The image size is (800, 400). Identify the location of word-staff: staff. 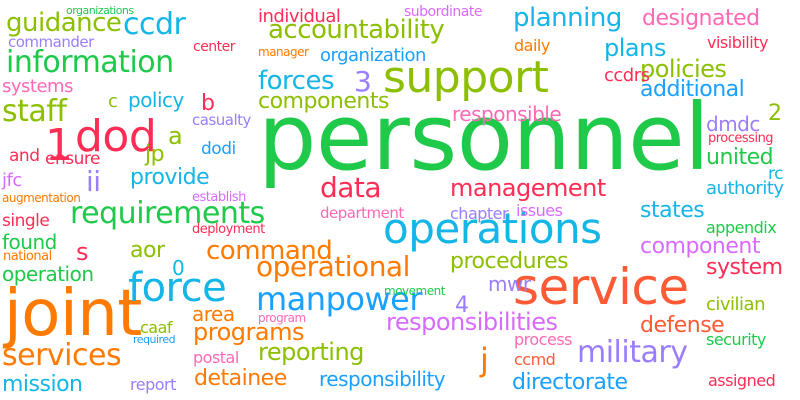
(34, 111).